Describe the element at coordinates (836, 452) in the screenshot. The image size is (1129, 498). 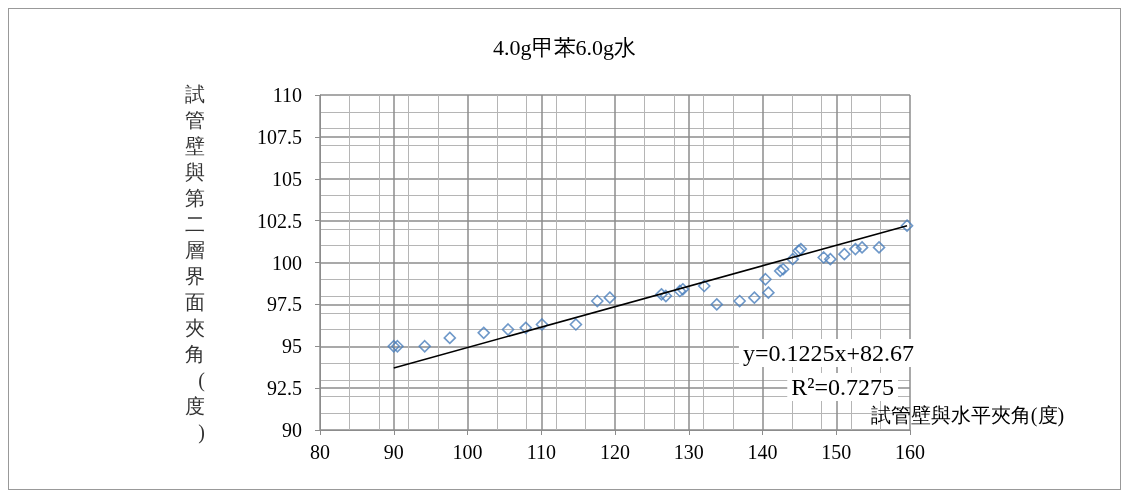
I see `x-tick-label: 150` at that location.